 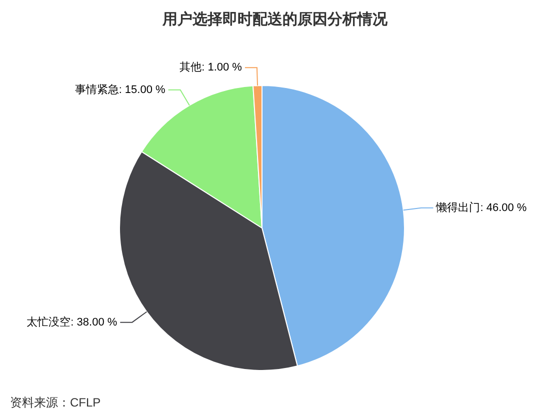 I want to click on chart-title: 用户选择即时配送的原因分析情况, so click(x=275, y=19).